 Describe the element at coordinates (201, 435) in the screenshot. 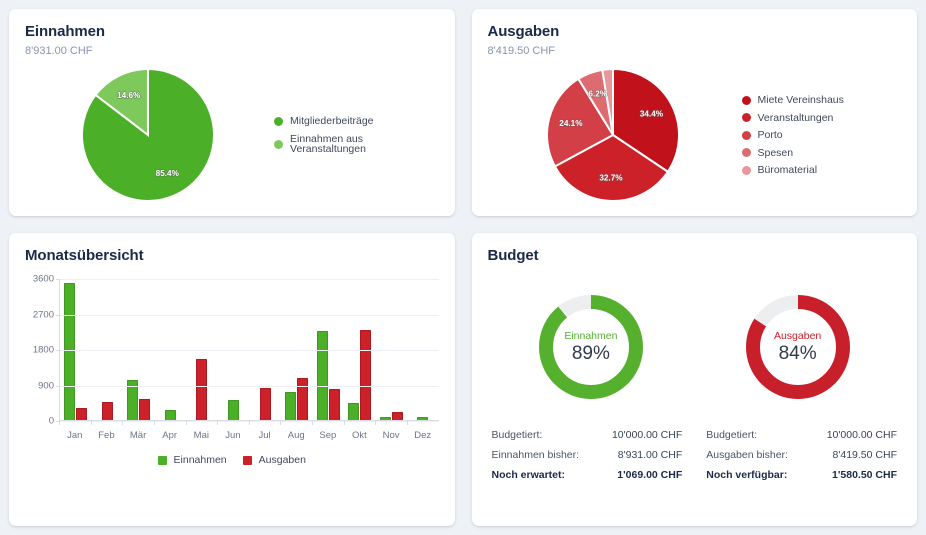

I see `x-axis-tick-label: Mai` at that location.